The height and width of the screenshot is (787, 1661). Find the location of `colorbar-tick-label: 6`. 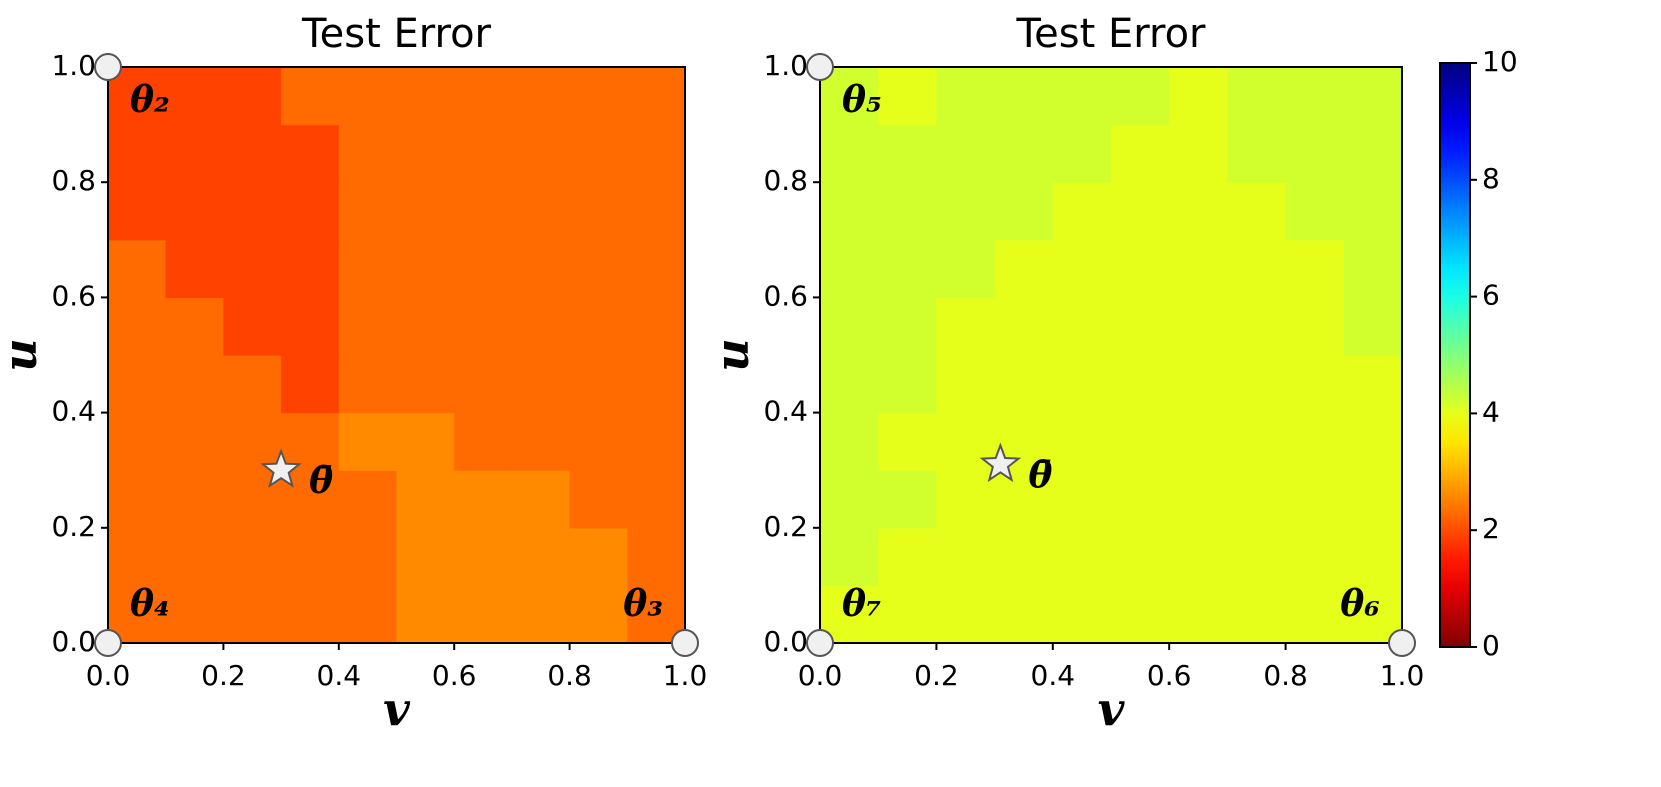

colorbar-tick-label: 6 is located at coordinates (1491, 295).